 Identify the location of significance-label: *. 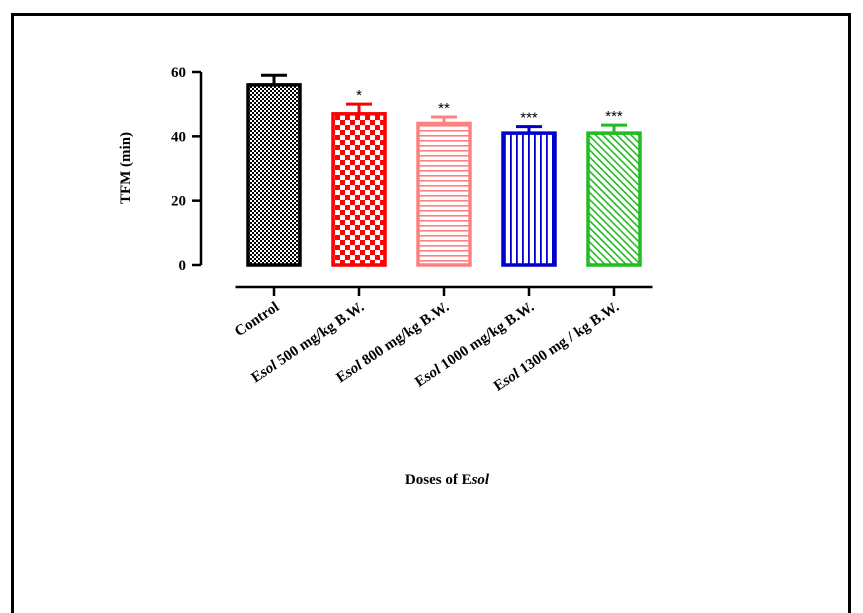
(359, 95).